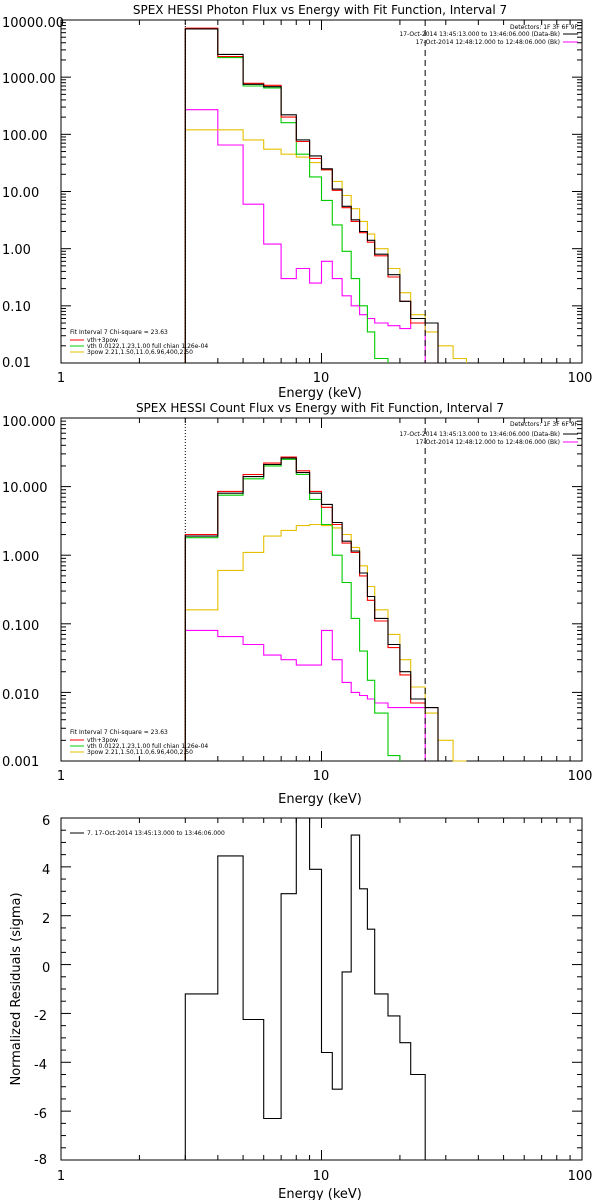  What do you see at coordinates (20, 695) in the screenshot?
I see `count-flux-ytick: 0.010` at bounding box center [20, 695].